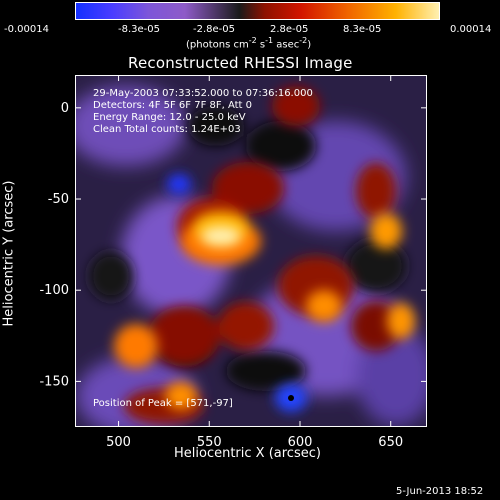 The width and height of the screenshot is (500, 500). What do you see at coordinates (54, 381) in the screenshot?
I see `y-tick-label: -150` at bounding box center [54, 381].